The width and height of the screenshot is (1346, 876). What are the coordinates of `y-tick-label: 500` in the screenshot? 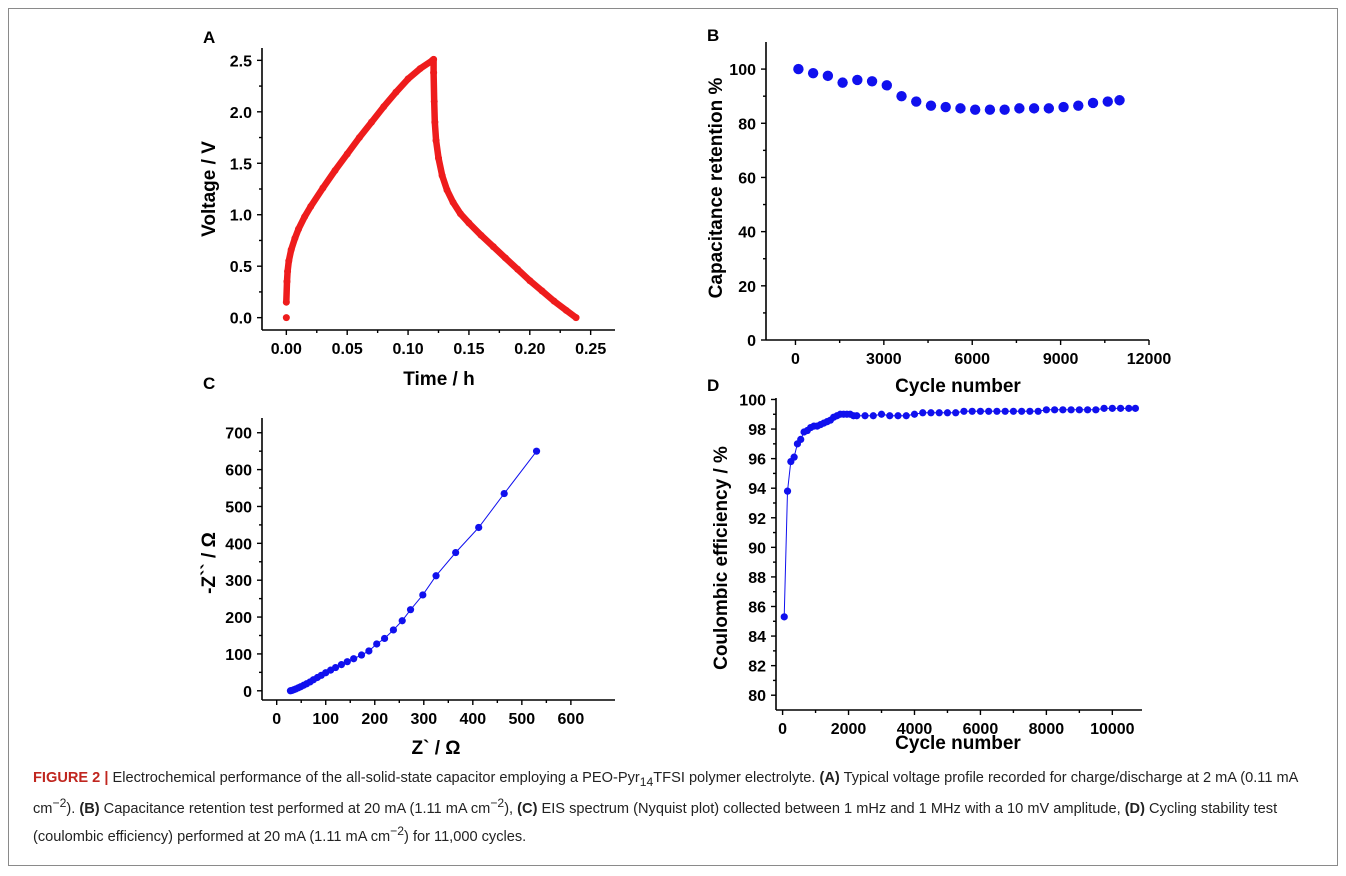 It's located at (238, 507).